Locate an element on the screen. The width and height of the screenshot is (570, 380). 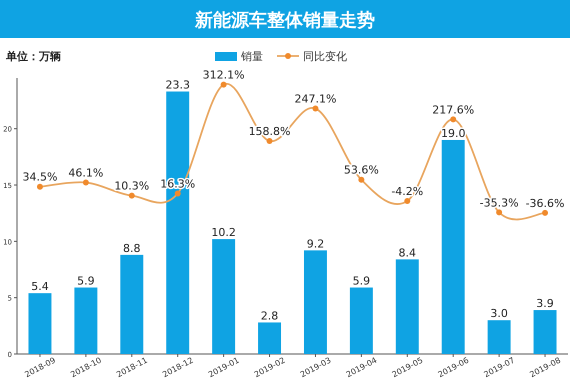
data-label: 5.4 is located at coordinates (40, 287).